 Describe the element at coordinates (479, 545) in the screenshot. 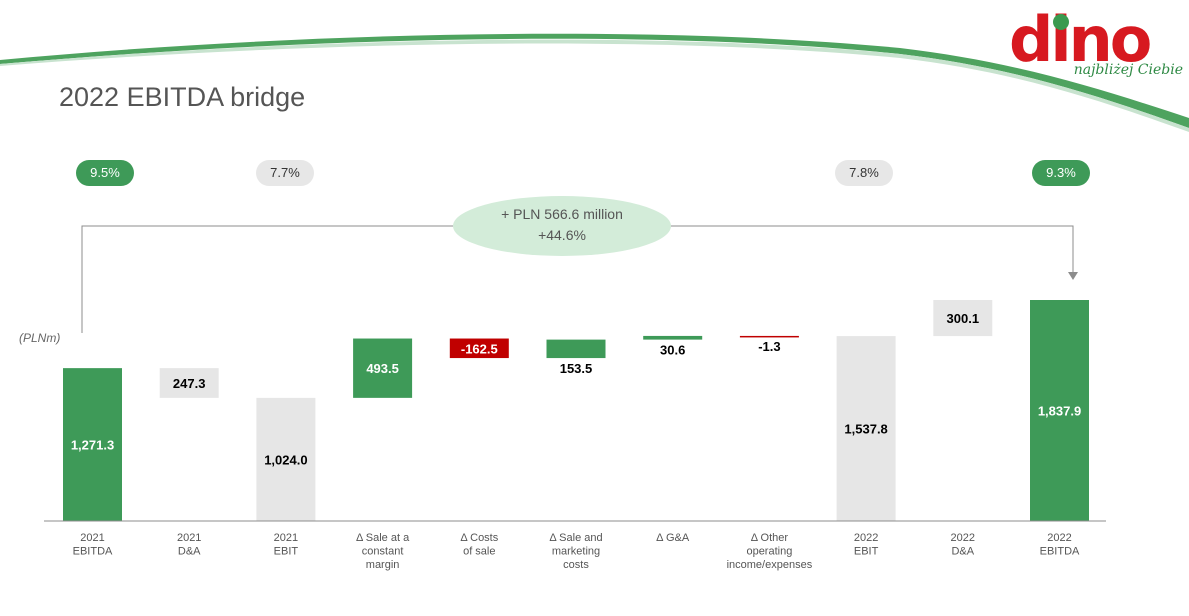

I see `tick-label-costs-of-sale: Δ Costs of sale` at that location.